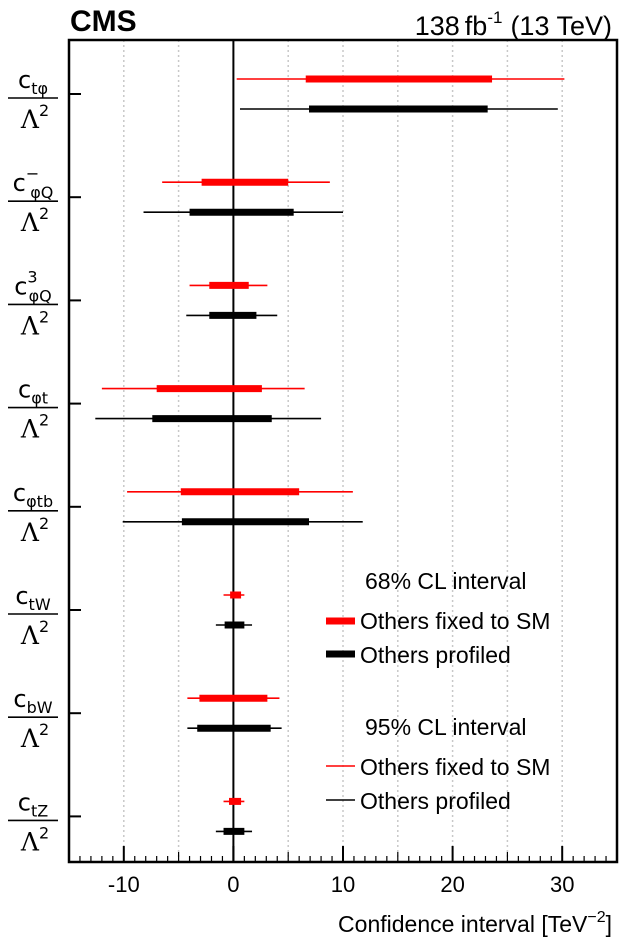 The image size is (623, 942). What do you see at coordinates (33, 82) in the screenshot?
I see `coefficient-numerator: ctφ` at bounding box center [33, 82].